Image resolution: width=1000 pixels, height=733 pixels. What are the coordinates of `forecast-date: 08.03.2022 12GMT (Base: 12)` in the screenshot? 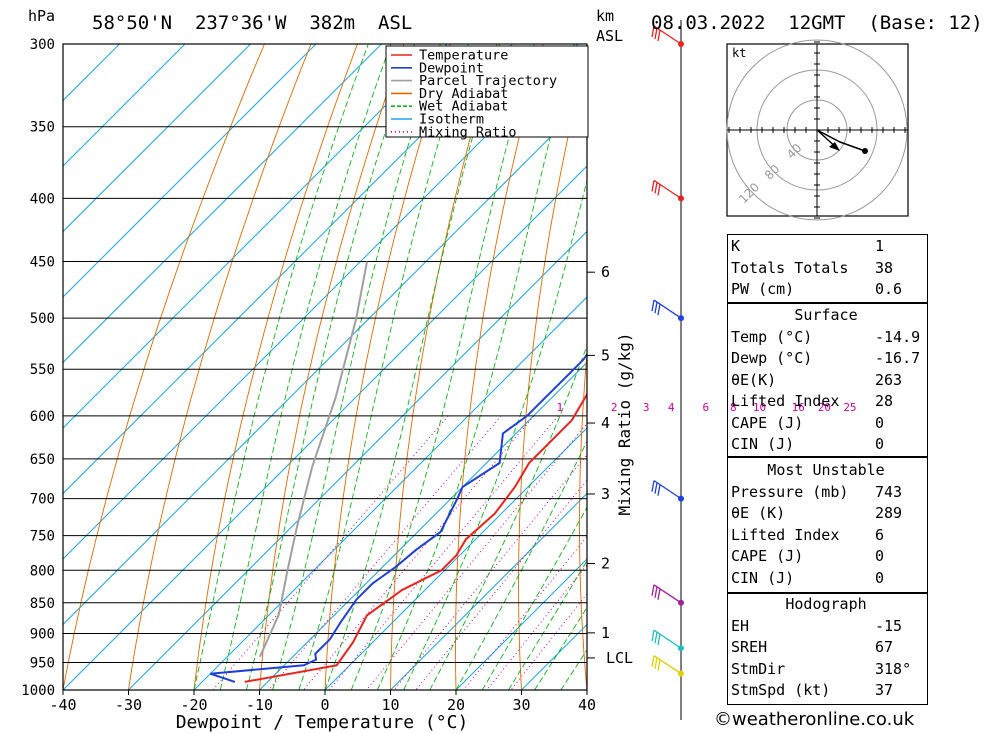 It's located at (817, 23).